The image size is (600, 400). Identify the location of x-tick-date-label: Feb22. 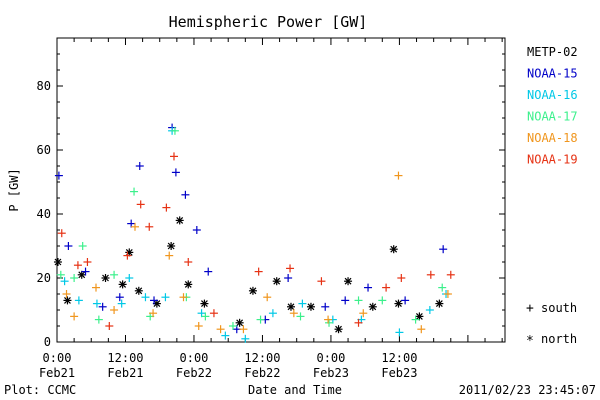
(194, 373).